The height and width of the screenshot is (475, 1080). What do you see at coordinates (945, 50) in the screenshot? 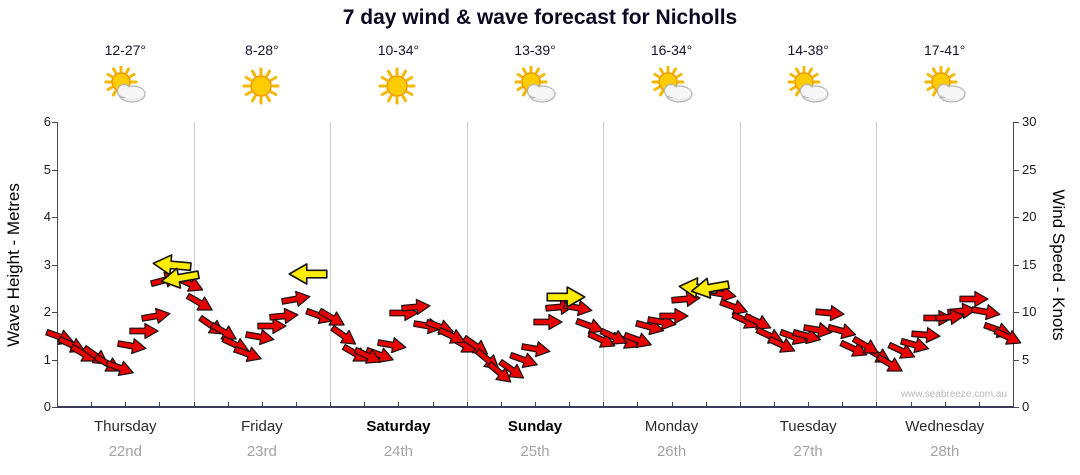
I see `temperature-label: 17-41°` at bounding box center [945, 50].